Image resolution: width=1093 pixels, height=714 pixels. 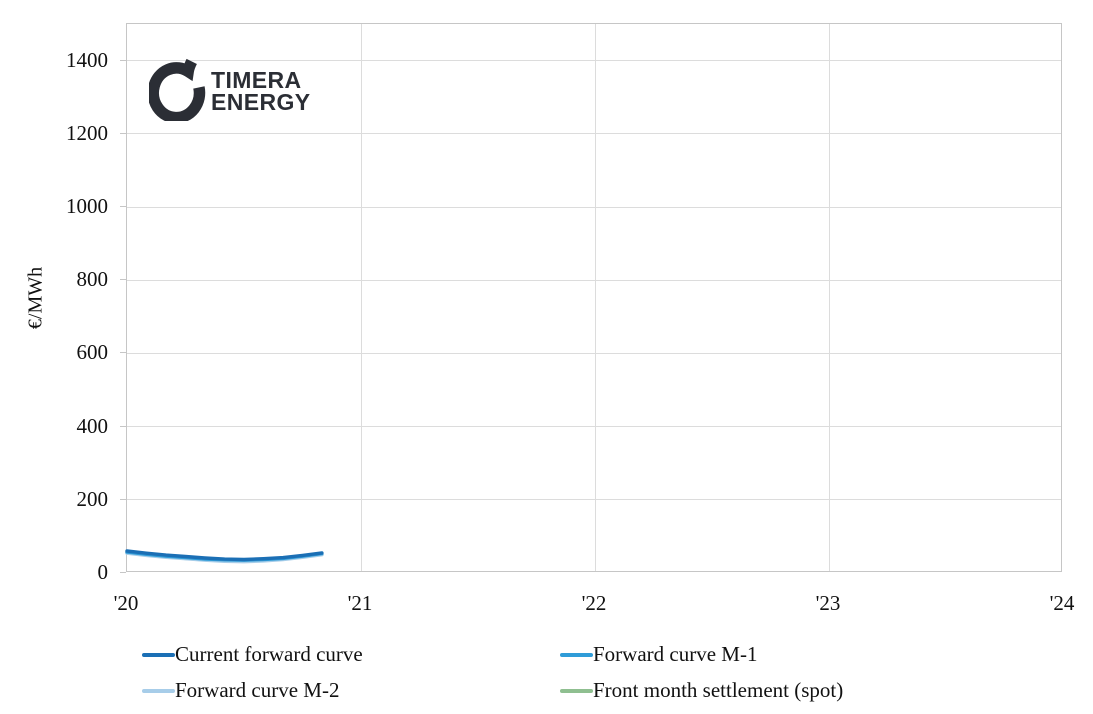 I want to click on legend-label: Forward curve M-1, so click(x=675, y=654).